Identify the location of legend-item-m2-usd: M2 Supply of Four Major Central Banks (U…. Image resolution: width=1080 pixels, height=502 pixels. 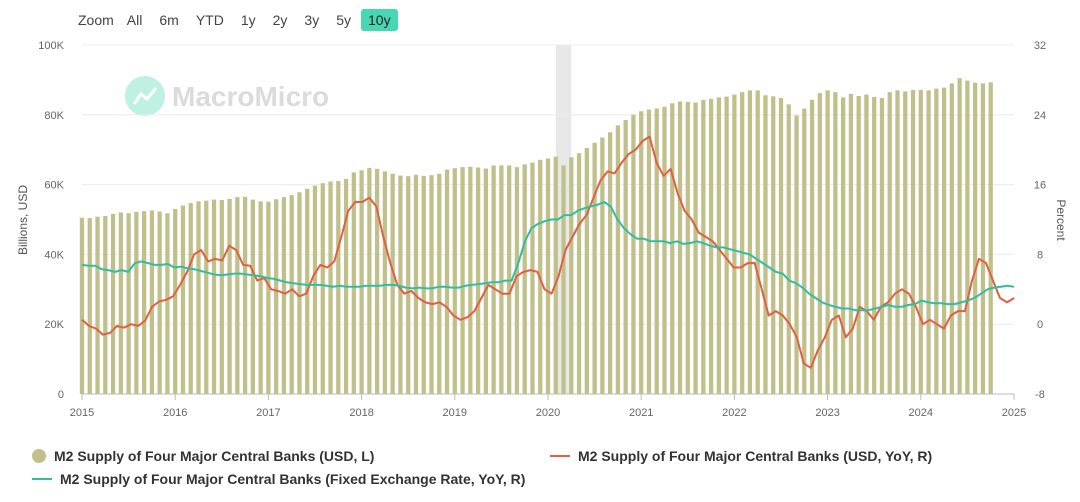
(203, 456).